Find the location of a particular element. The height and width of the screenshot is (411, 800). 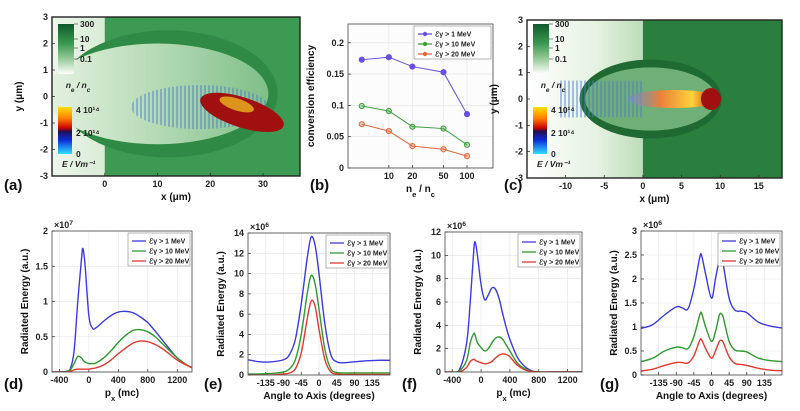

x-tick-label: -90 is located at coordinates (283, 383).